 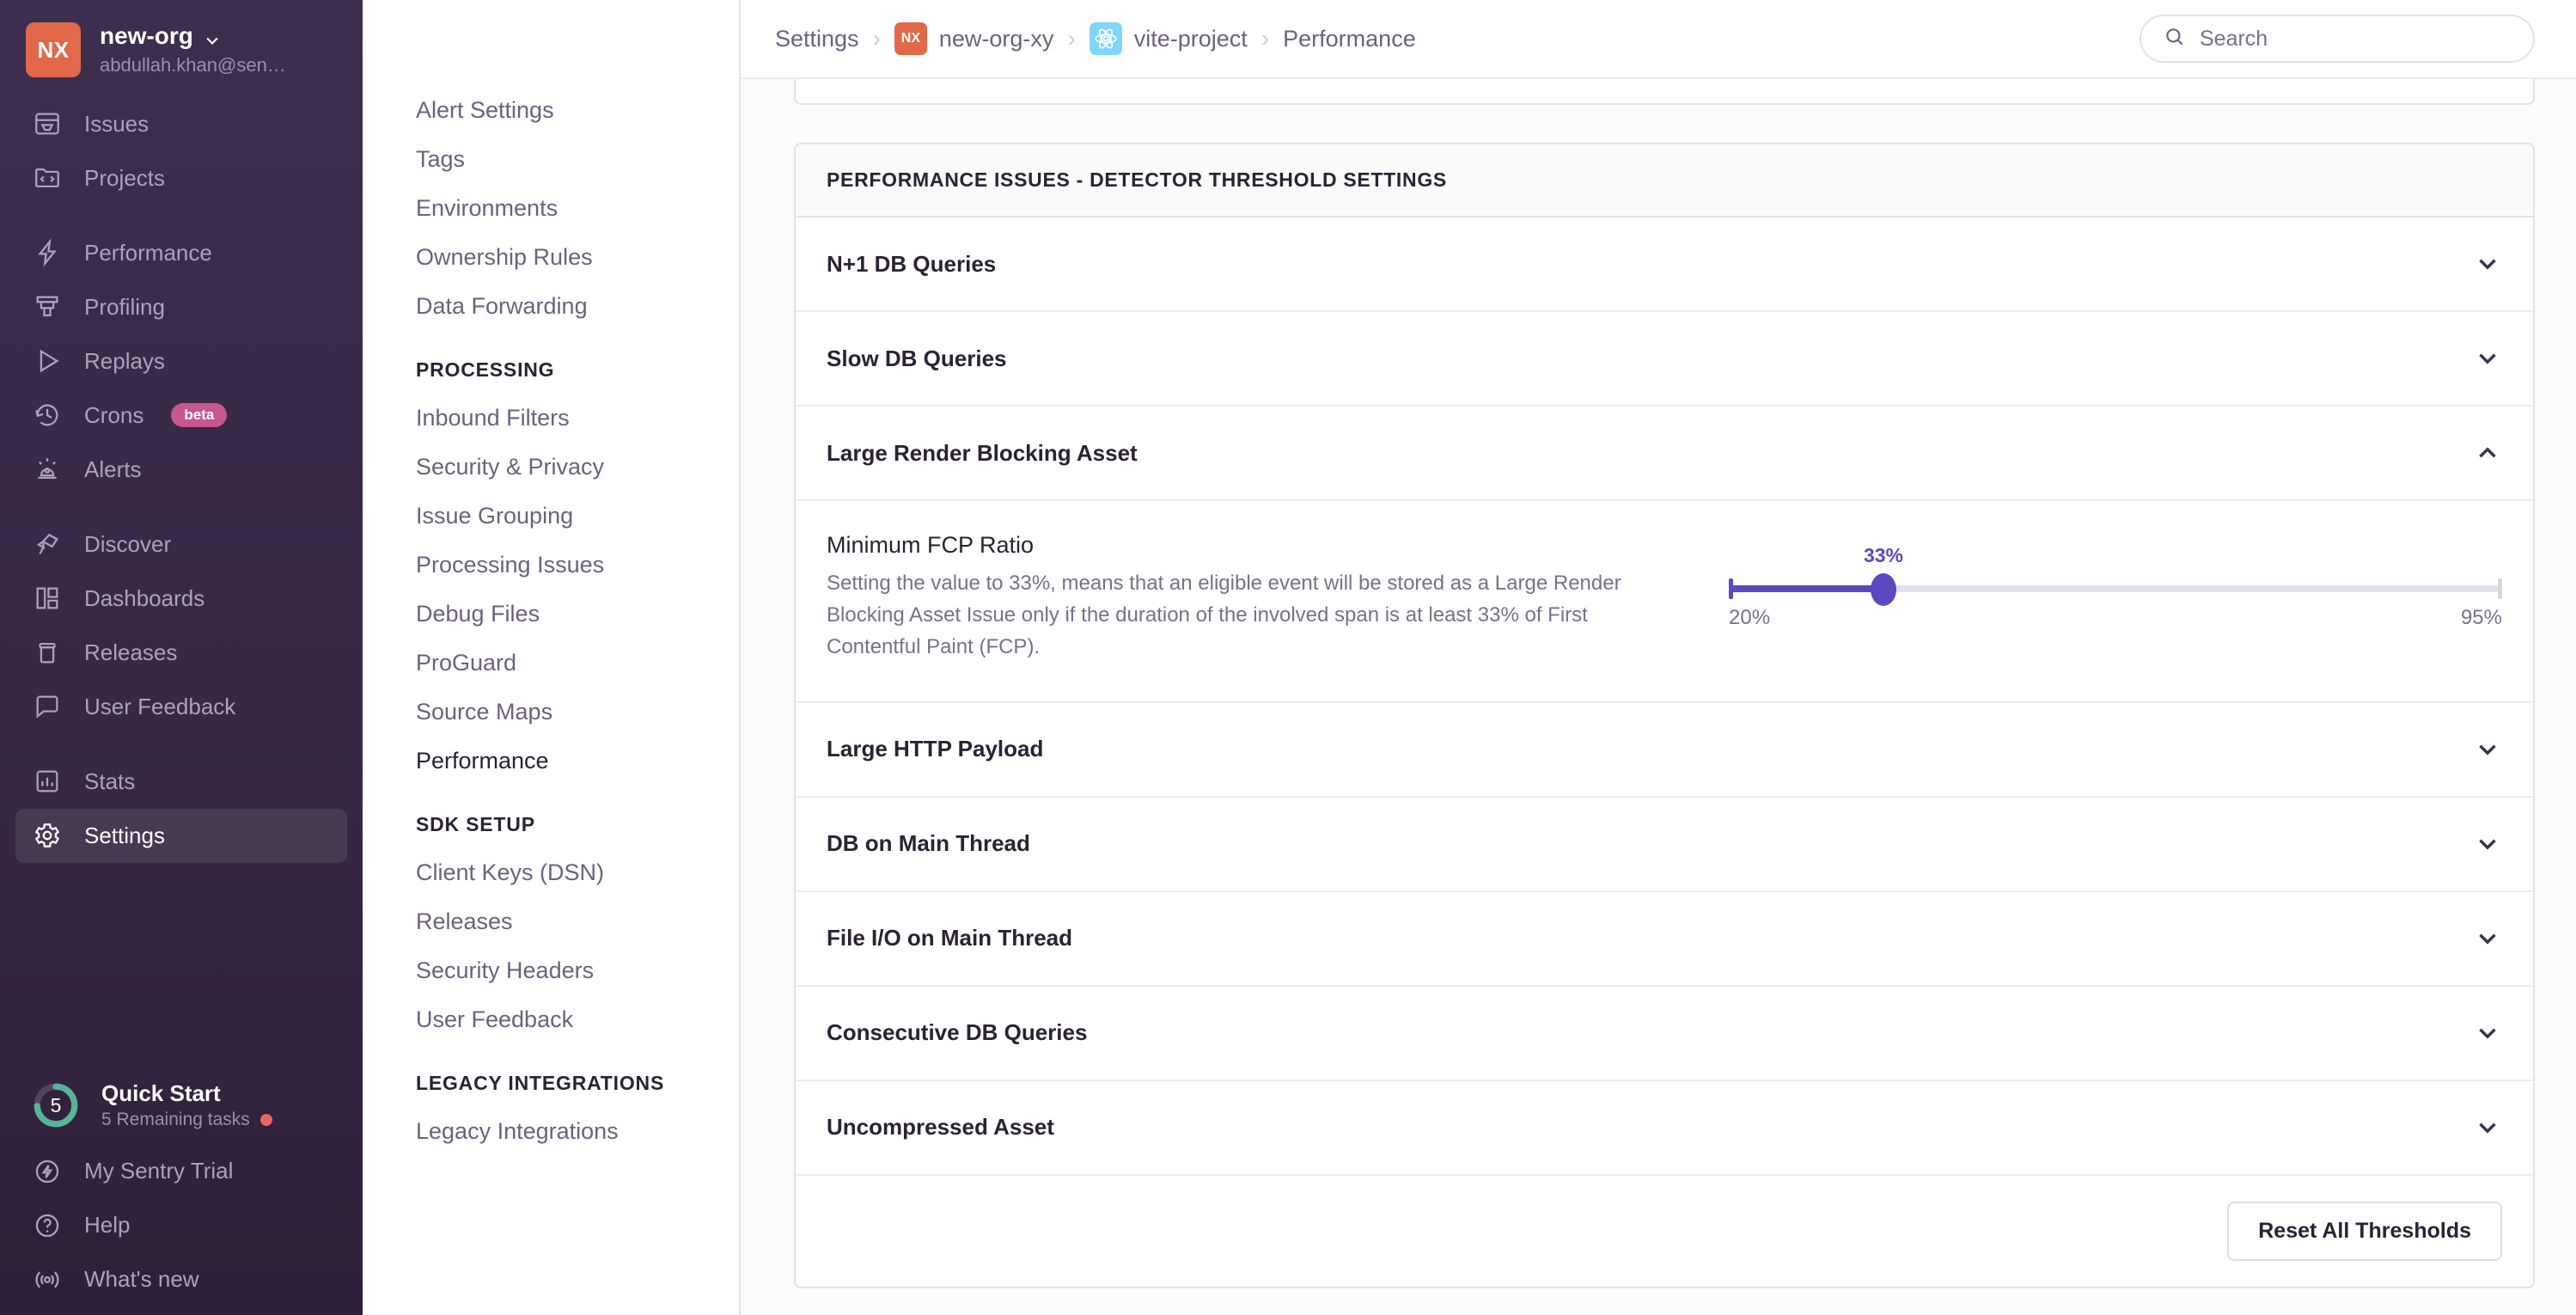 I want to click on sidebar-item-stats: Stats, so click(x=181, y=782).